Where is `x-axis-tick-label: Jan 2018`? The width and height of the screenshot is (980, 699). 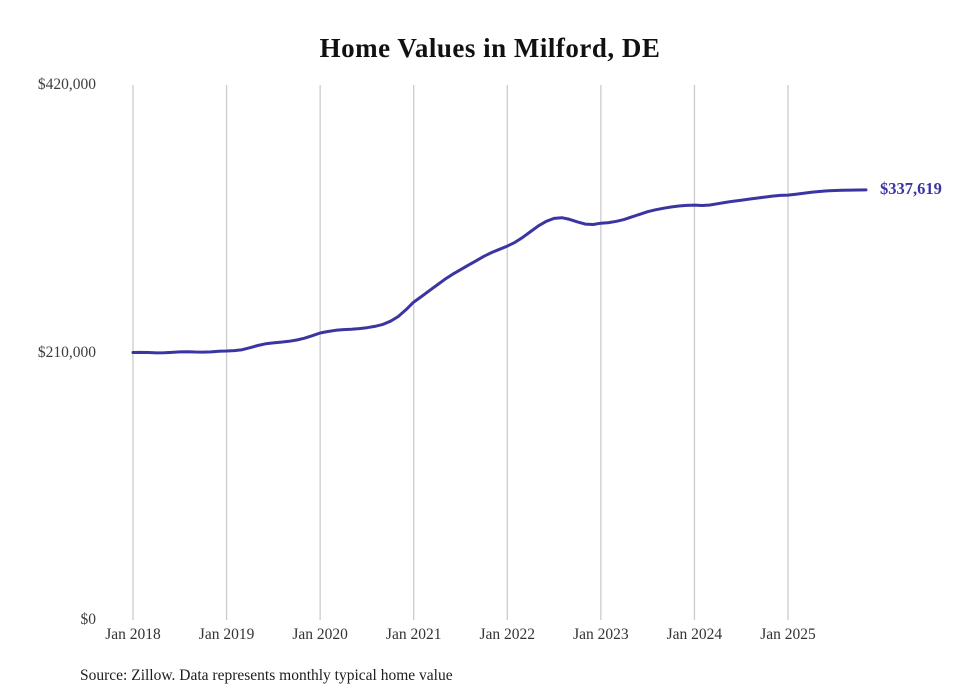 x-axis-tick-label: Jan 2018 is located at coordinates (133, 634).